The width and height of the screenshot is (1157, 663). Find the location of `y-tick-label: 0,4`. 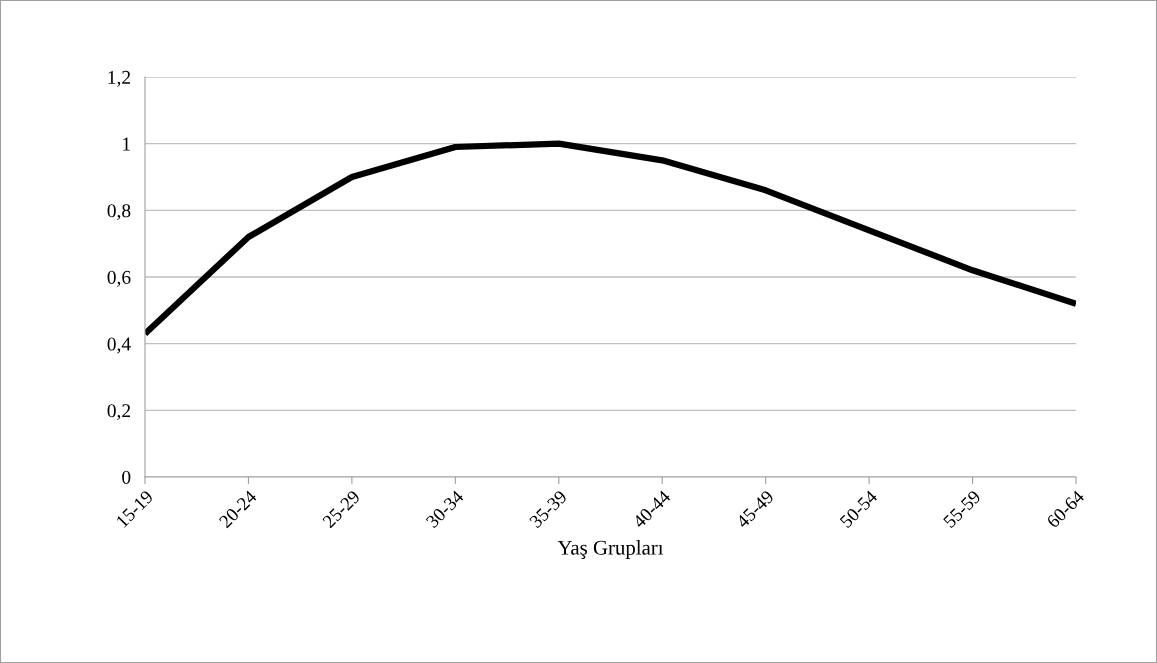

y-tick-label: 0,4 is located at coordinates (119, 345).